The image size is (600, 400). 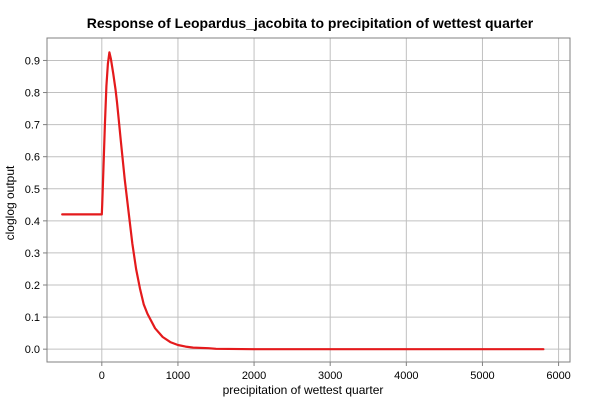 What do you see at coordinates (32, 190) in the screenshot?
I see `y-tick-label: 0.5` at bounding box center [32, 190].